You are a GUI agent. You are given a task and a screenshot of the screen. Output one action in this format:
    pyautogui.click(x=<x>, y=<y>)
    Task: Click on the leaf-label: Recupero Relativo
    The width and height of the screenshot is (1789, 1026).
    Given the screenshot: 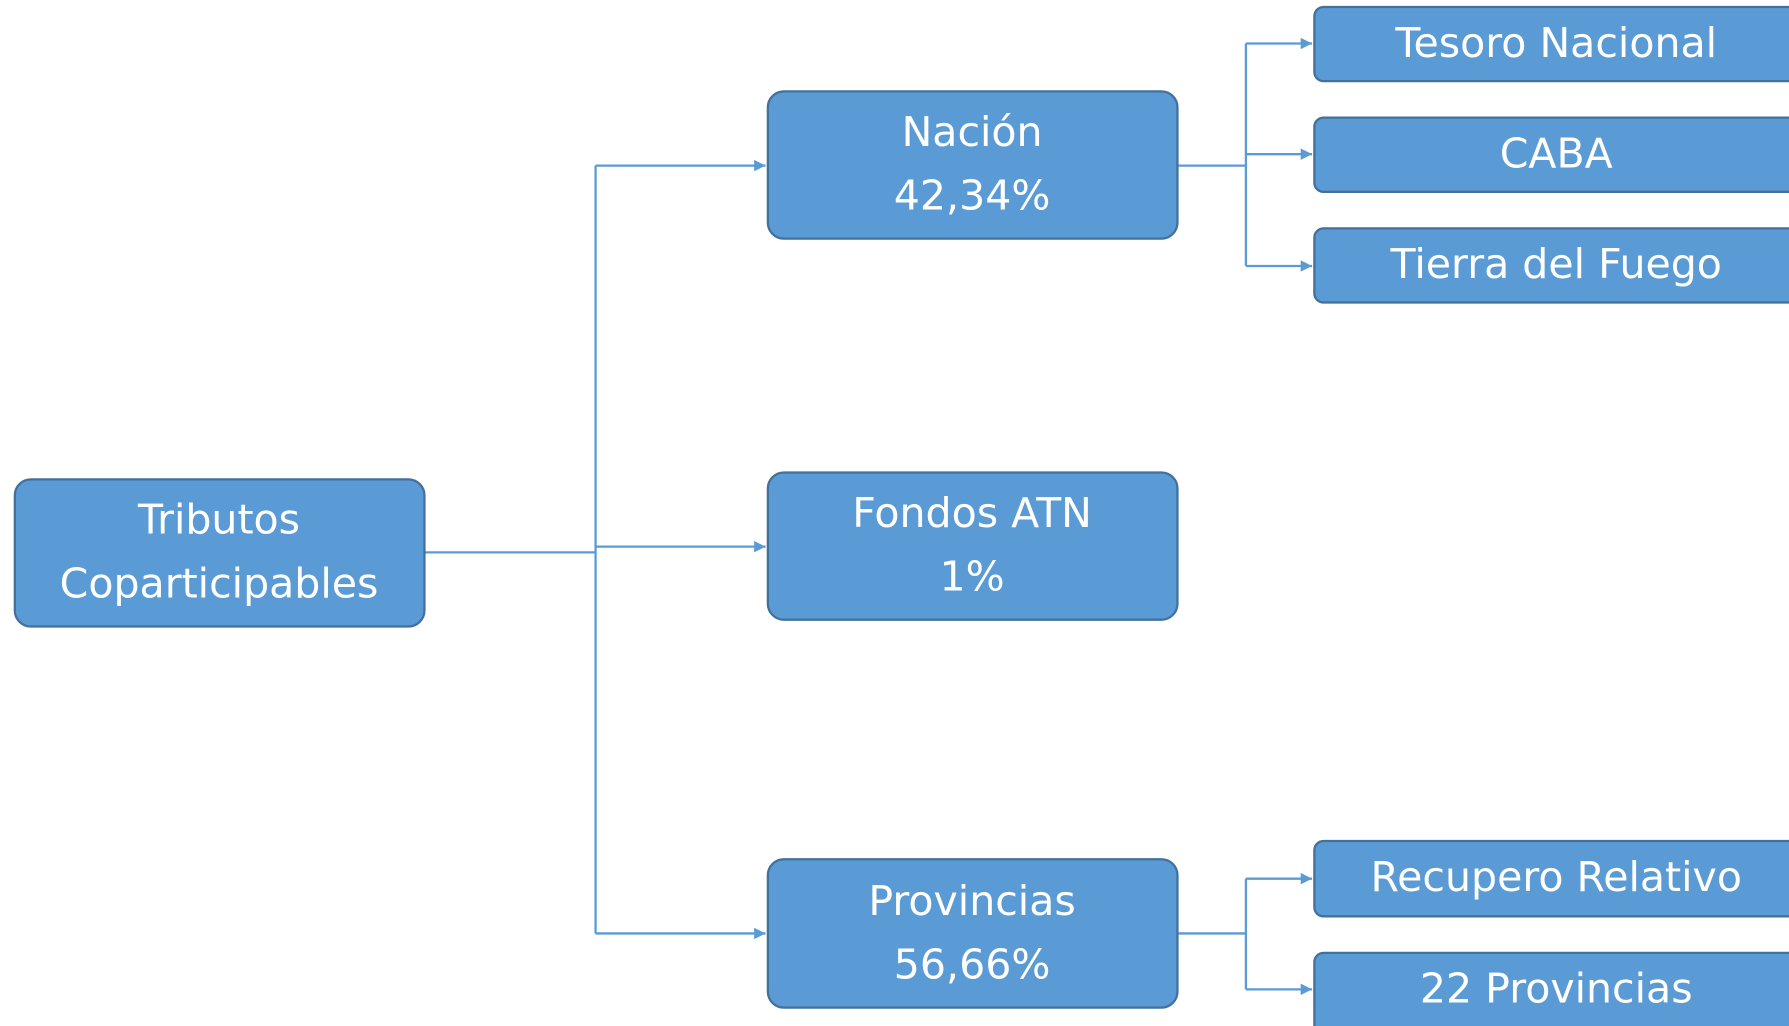 What is the action you would take?
    pyautogui.click(x=1555, y=877)
    